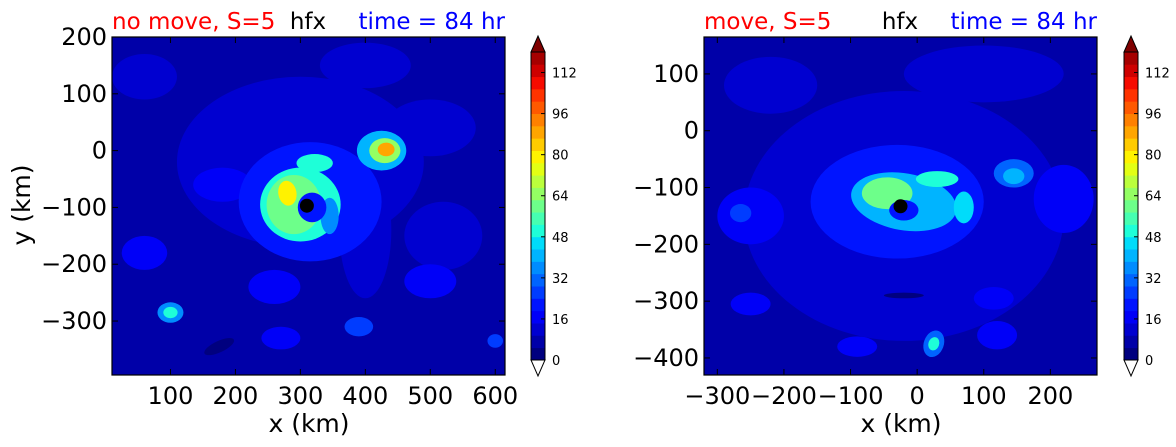 The width and height of the screenshot is (1176, 447). I want to click on x-axis-label-right: x (km), so click(900, 423).